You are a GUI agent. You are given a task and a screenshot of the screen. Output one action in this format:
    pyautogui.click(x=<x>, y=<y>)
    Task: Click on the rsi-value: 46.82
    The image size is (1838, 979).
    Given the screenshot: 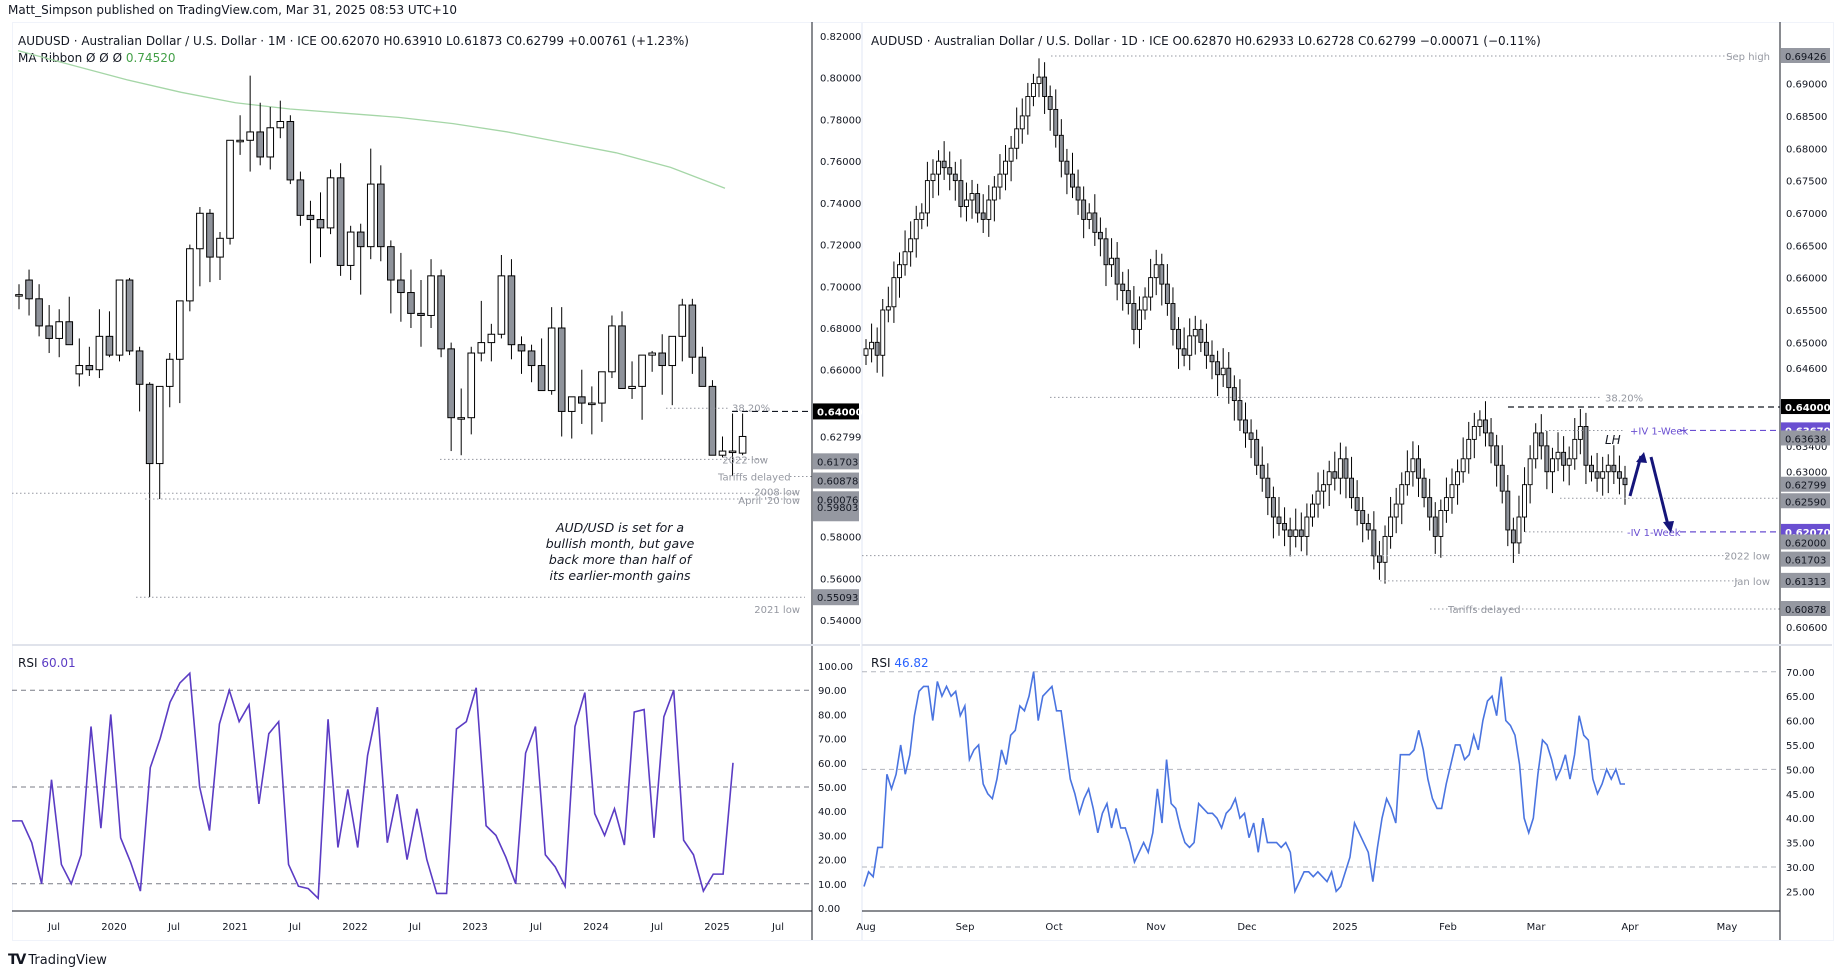 What is the action you would take?
    pyautogui.click(x=911, y=663)
    